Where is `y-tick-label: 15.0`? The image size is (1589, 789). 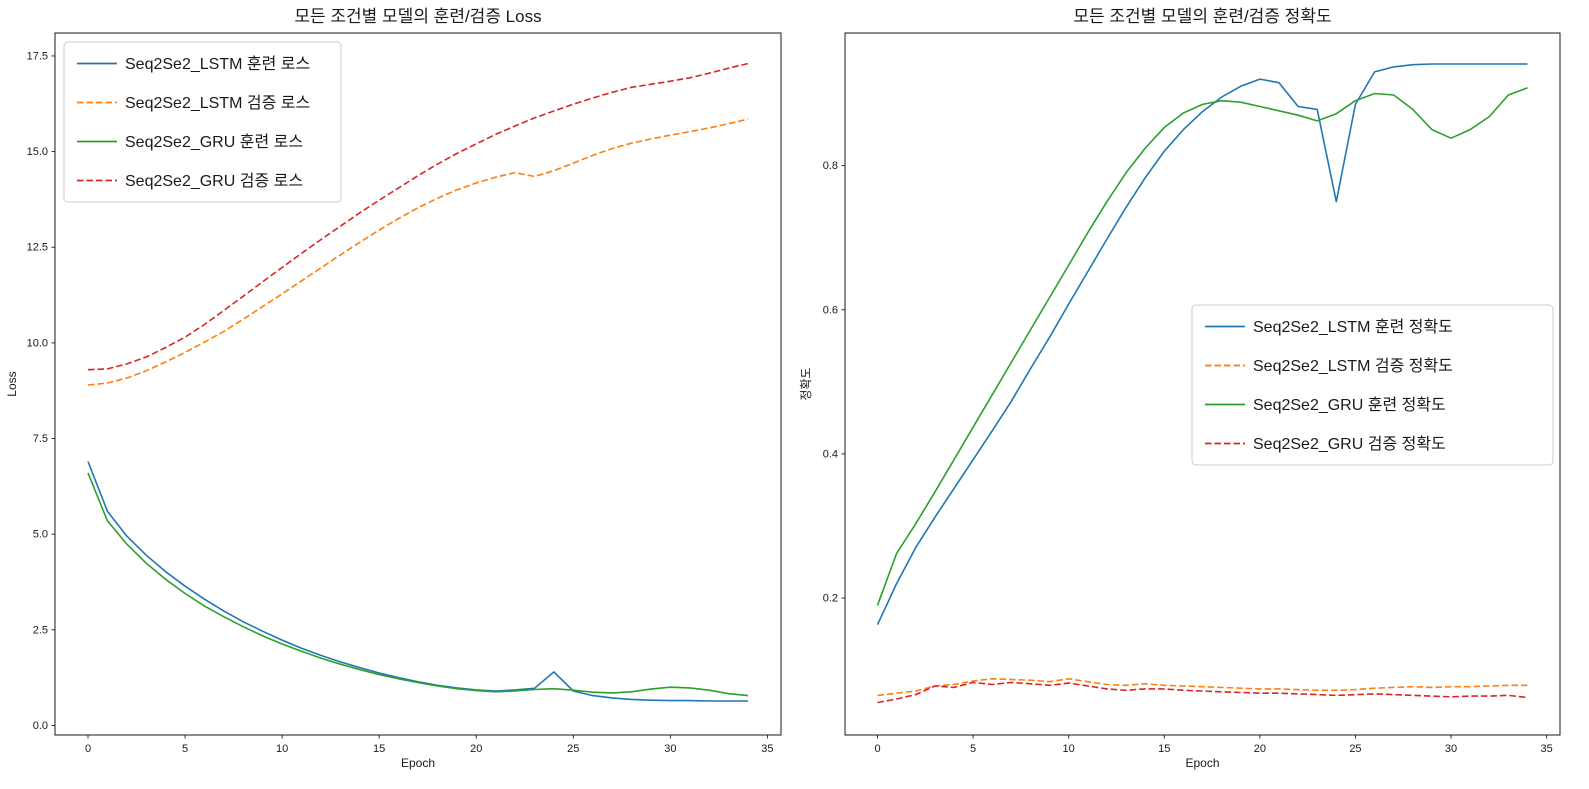
y-tick-label: 15.0 is located at coordinates (37, 152).